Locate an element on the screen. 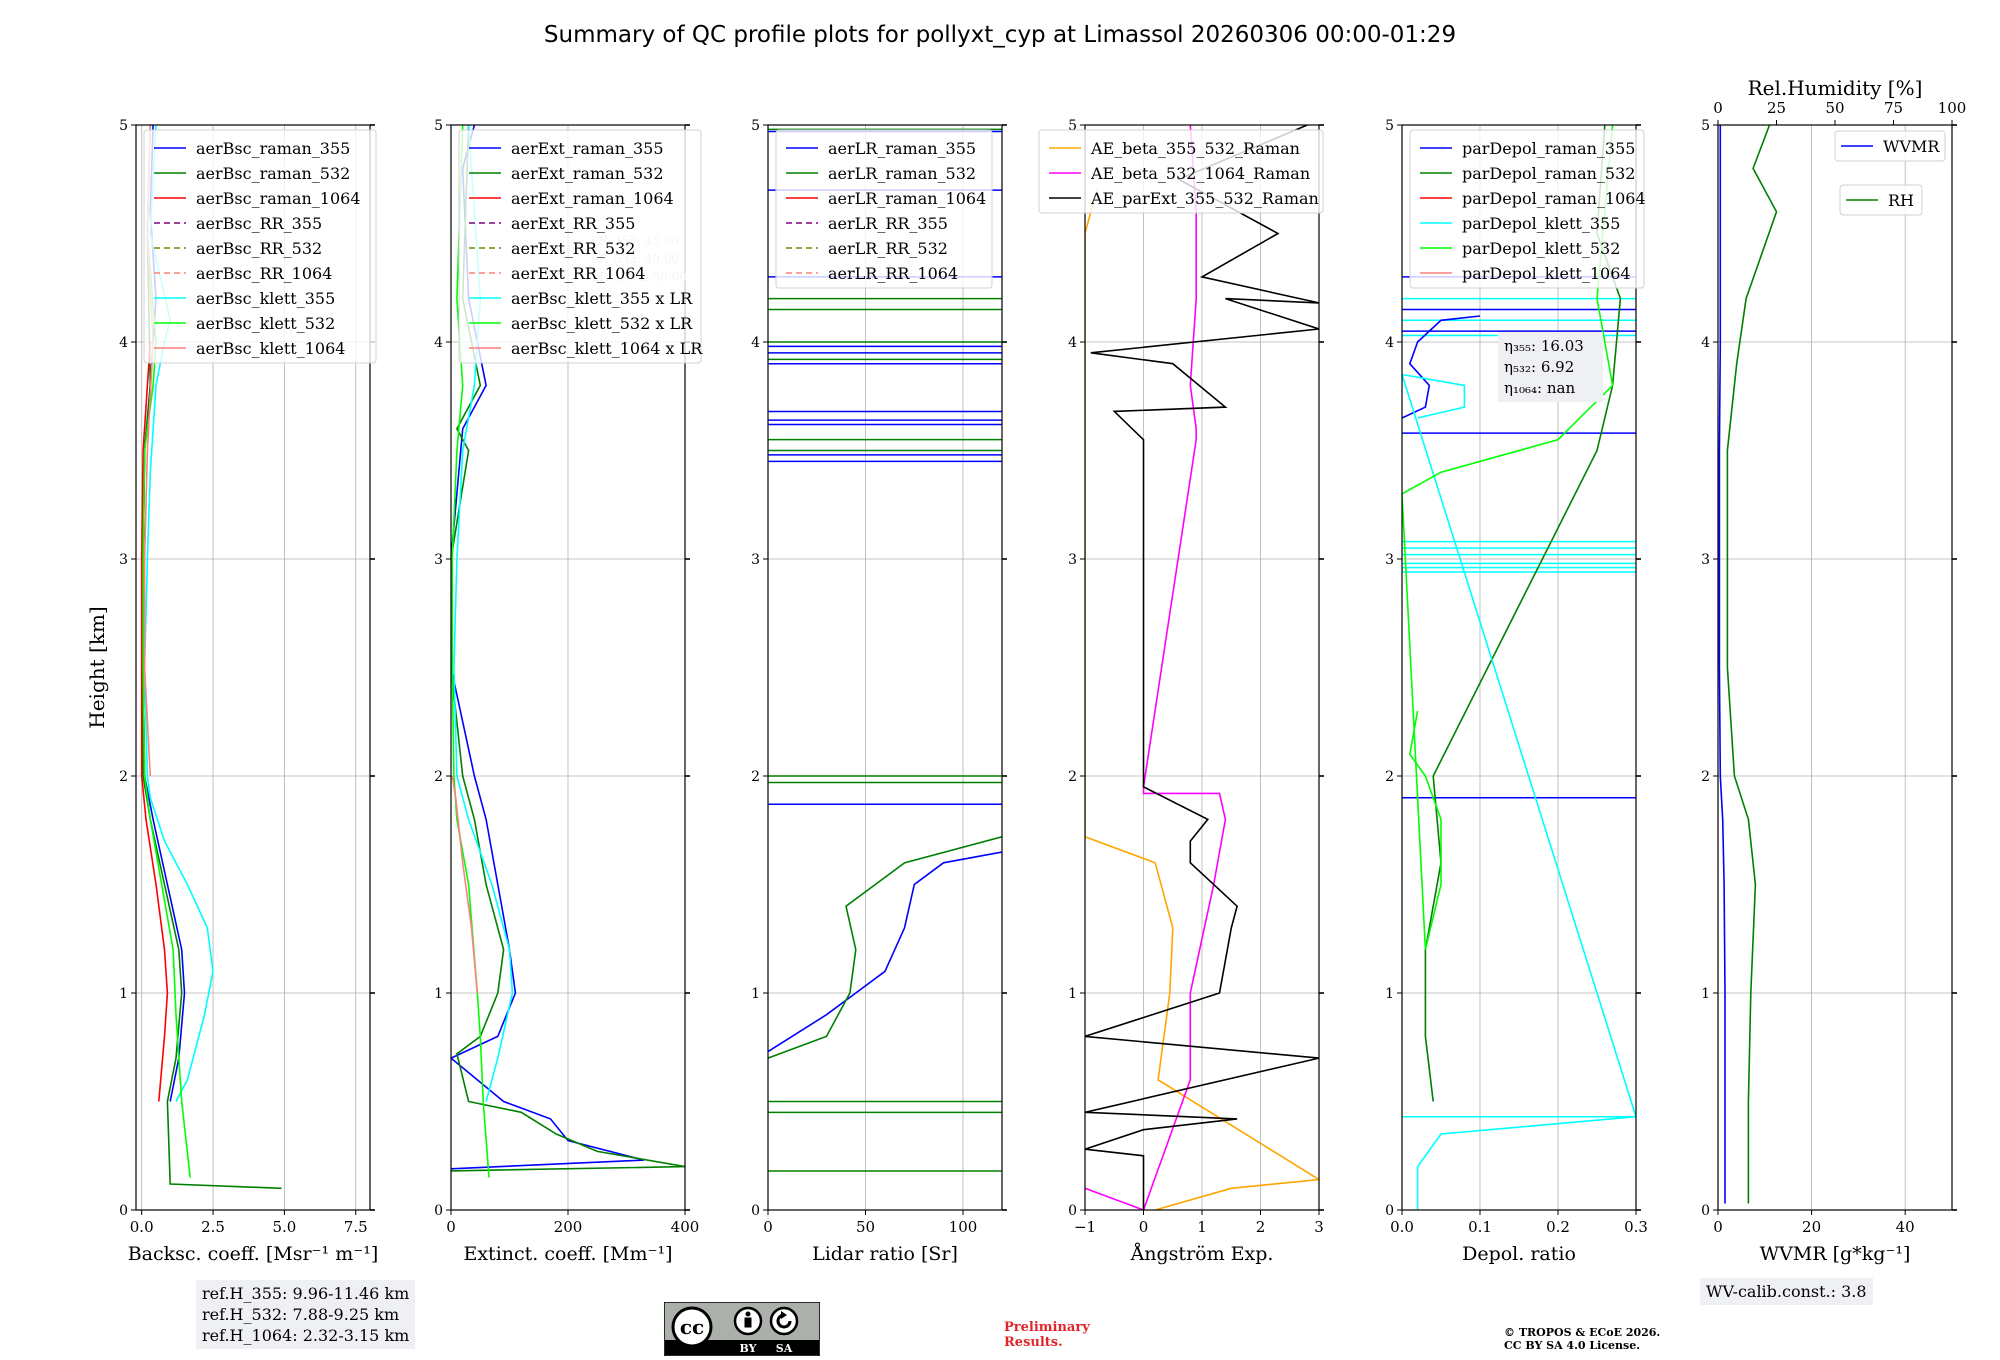 The width and height of the screenshot is (2000, 1360). legend-label-parDepol_klett_532: parDepol_klett_532 is located at coordinates (1541, 248).